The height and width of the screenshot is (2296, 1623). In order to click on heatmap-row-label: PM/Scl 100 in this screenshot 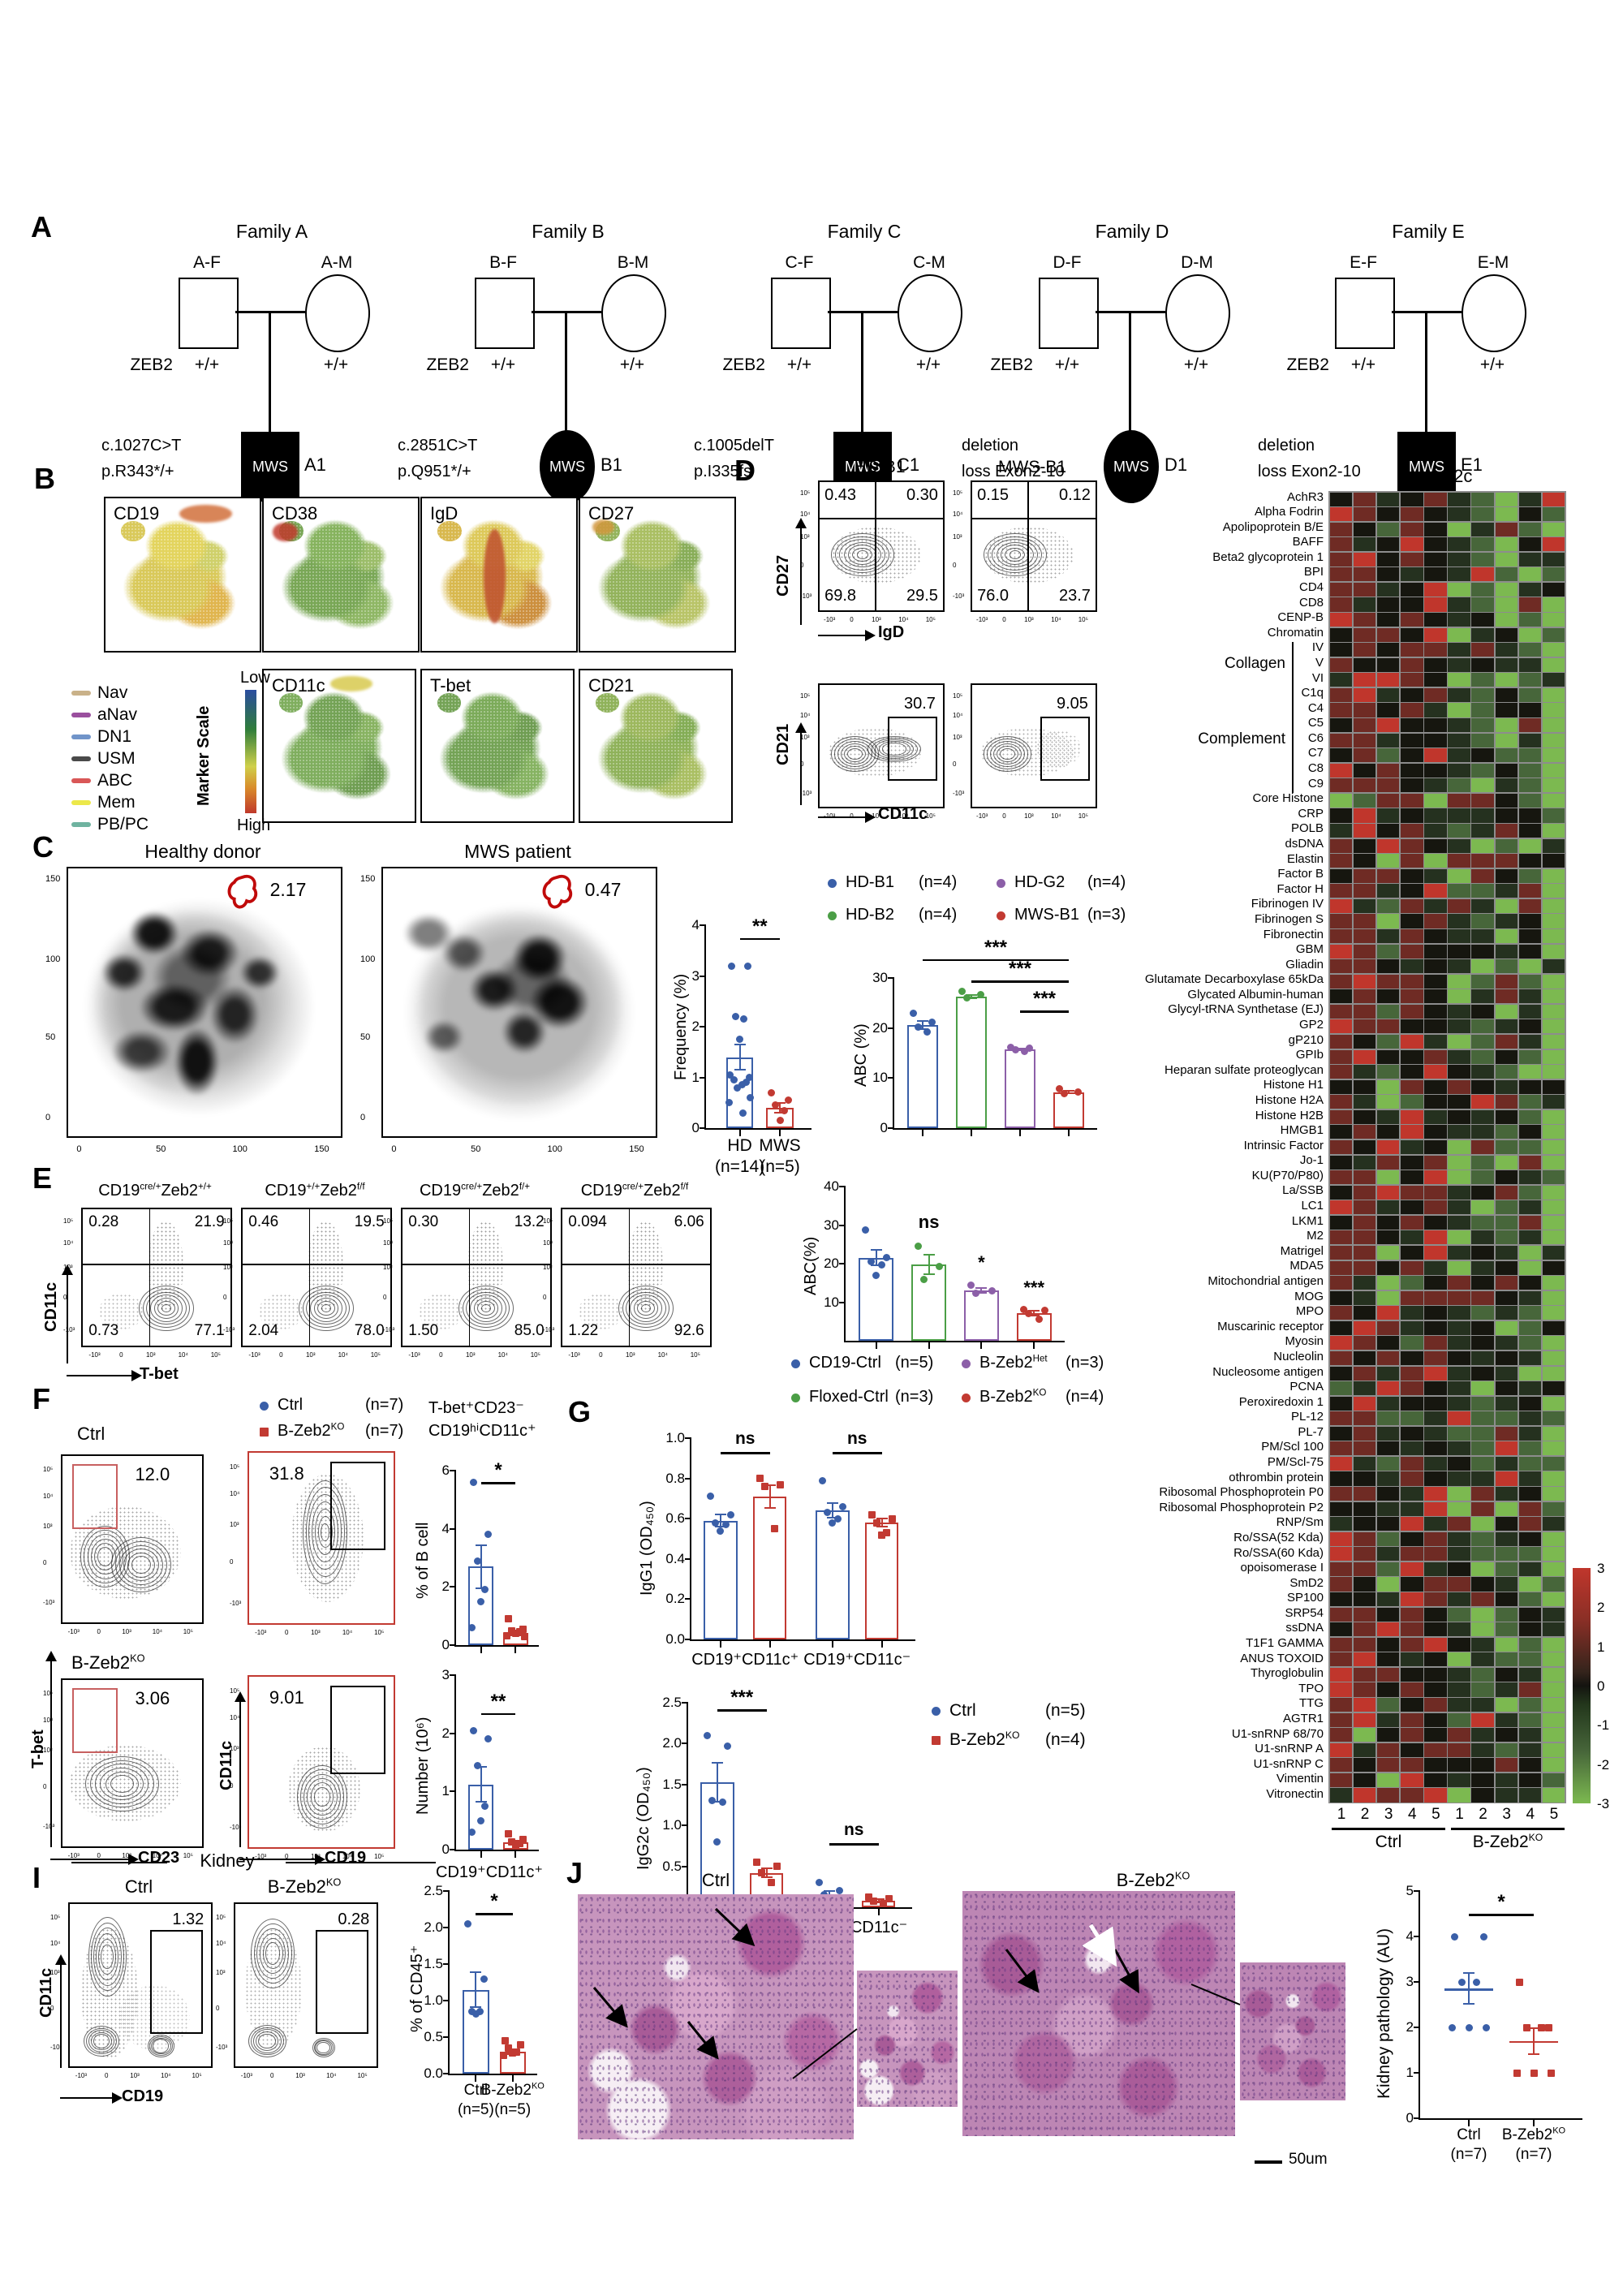, I will do `click(1292, 1447)`.